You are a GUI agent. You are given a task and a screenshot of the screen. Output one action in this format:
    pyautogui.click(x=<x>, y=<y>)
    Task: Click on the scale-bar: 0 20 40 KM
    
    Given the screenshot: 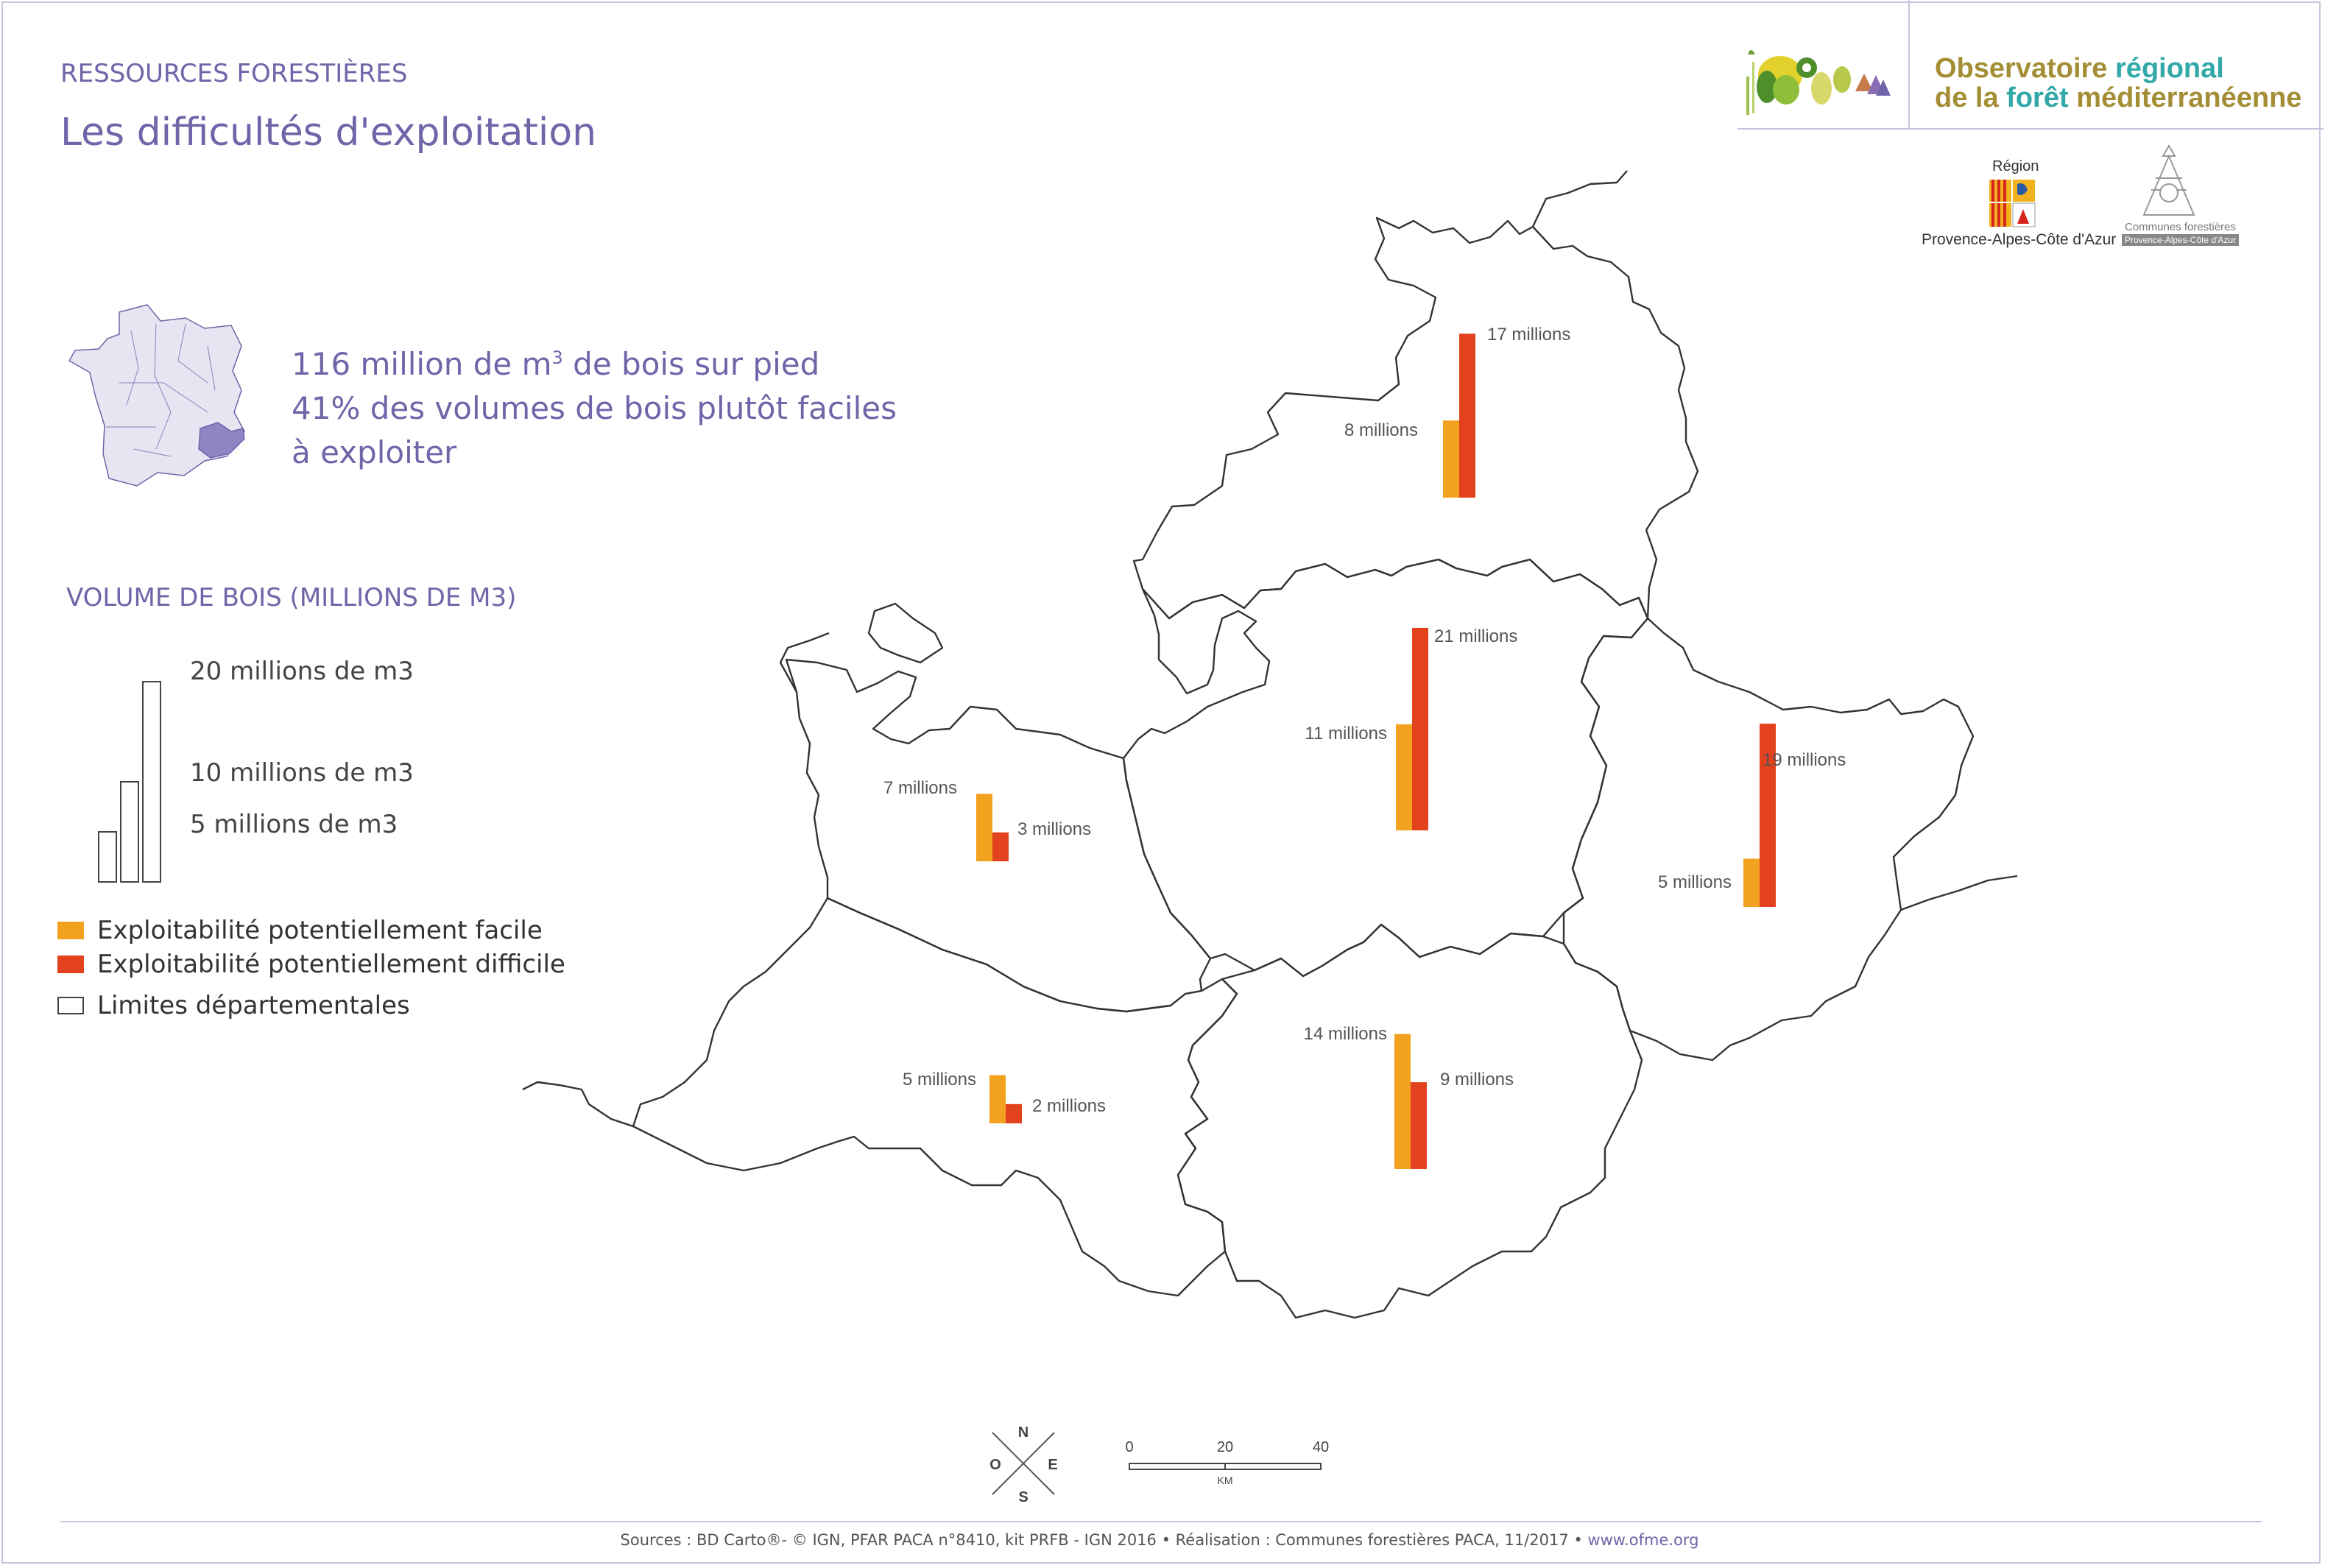 What is the action you would take?
    pyautogui.click(x=1227, y=1463)
    